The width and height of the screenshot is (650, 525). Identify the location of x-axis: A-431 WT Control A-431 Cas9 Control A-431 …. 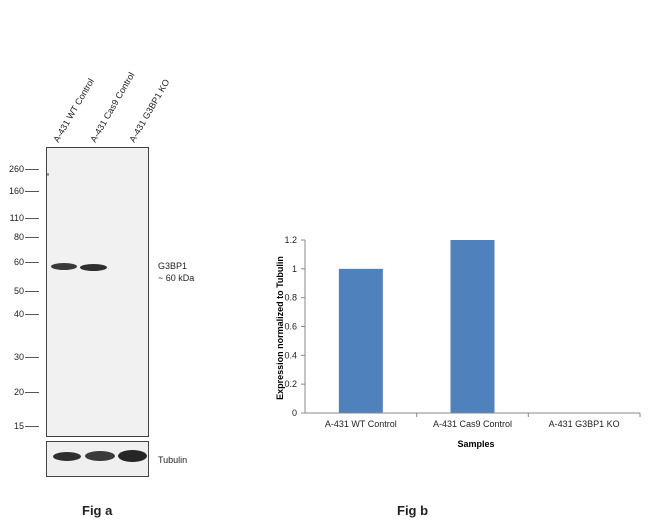
(473, 420).